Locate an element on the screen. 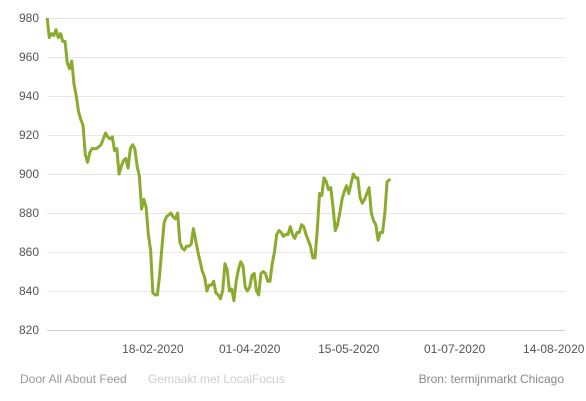  y-tick-label-880: 880 is located at coordinates (29, 213).